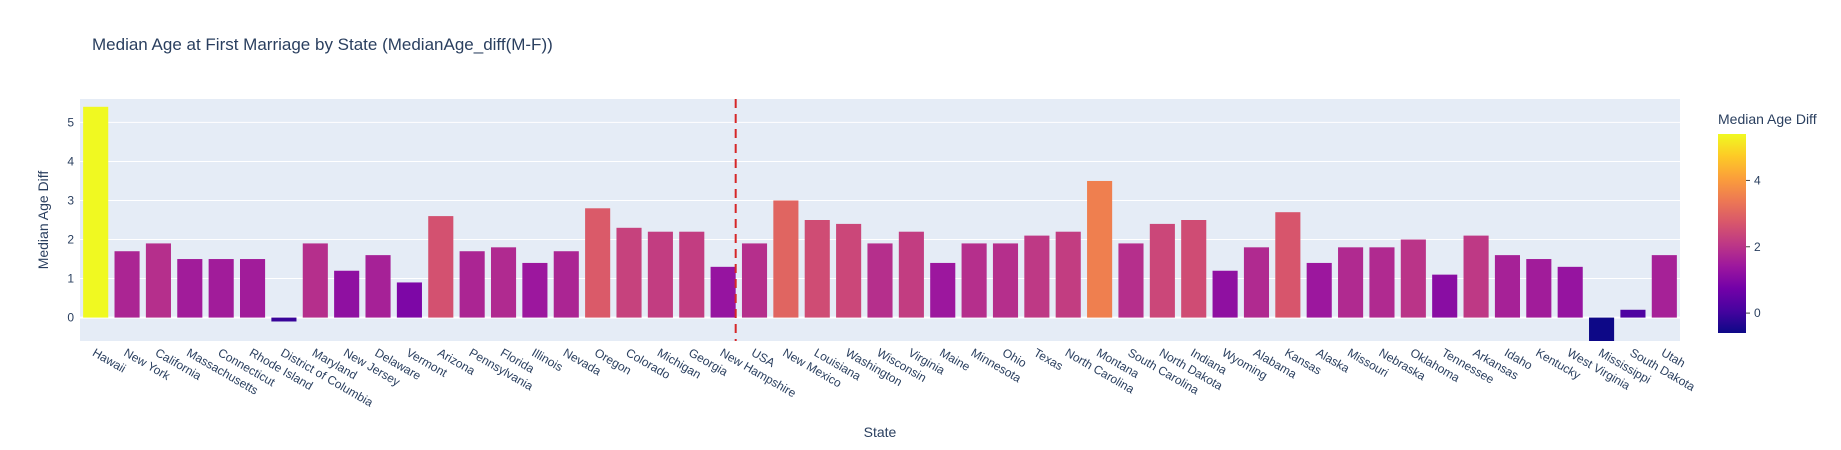  What do you see at coordinates (1732, 233) in the screenshot?
I see `colorbar-gradient` at bounding box center [1732, 233].